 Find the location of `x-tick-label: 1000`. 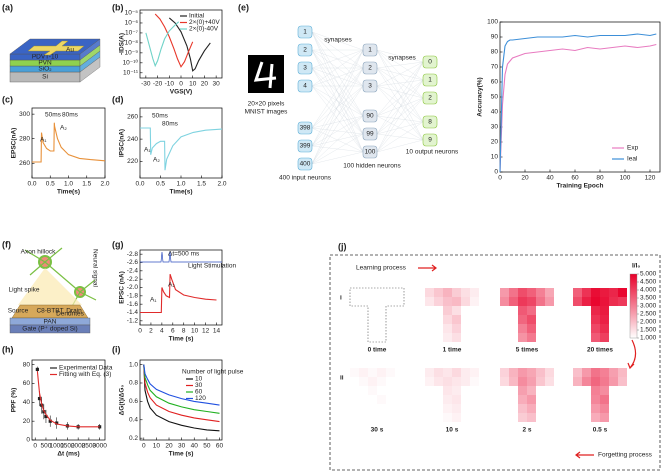

x-tick-label: 1000 is located at coordinates (56, 446).